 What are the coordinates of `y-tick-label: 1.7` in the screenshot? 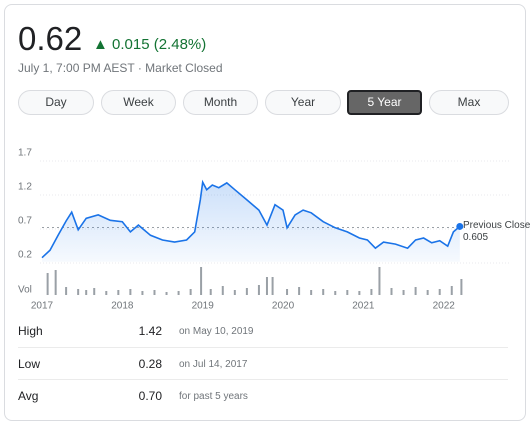 It's located at (25, 153).